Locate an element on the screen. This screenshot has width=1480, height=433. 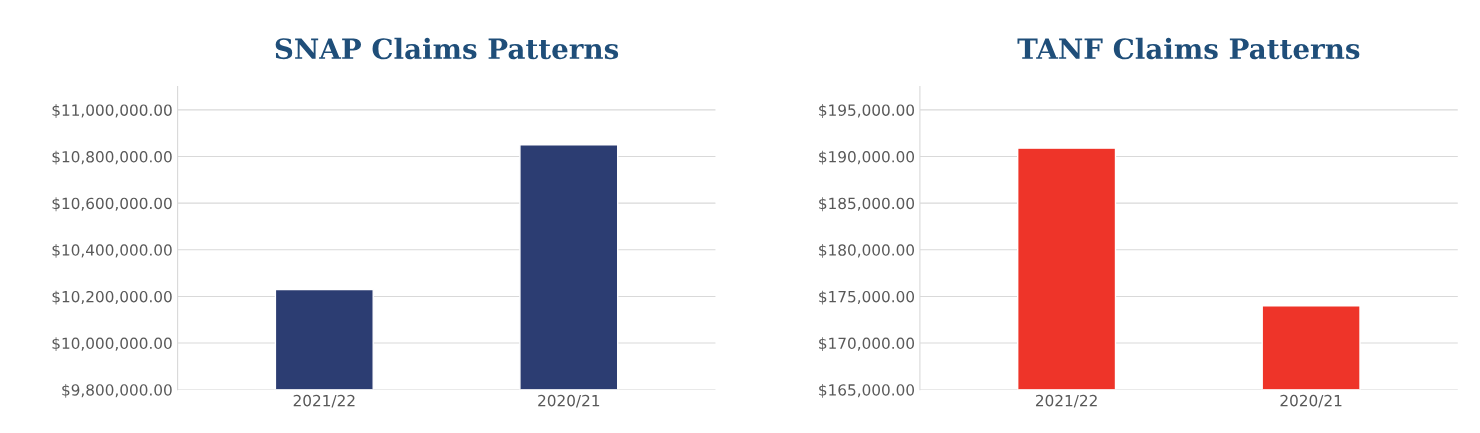
y-tick-label: $185,000.00 is located at coordinates (867, 204).